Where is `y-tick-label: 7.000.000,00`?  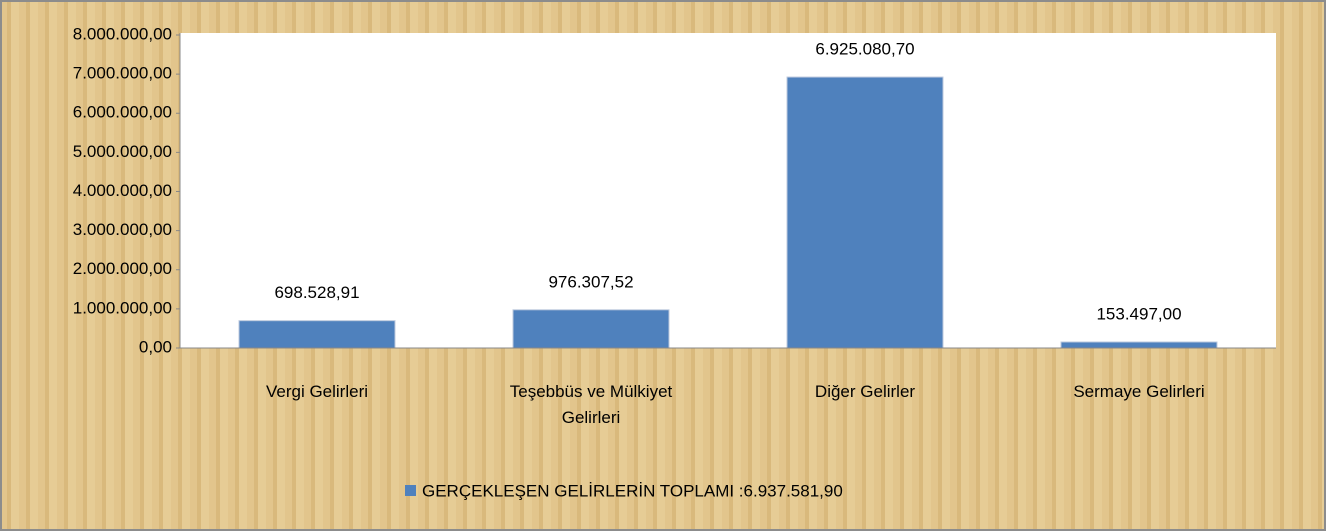 y-tick-label: 7.000.000,00 is located at coordinates (122, 73).